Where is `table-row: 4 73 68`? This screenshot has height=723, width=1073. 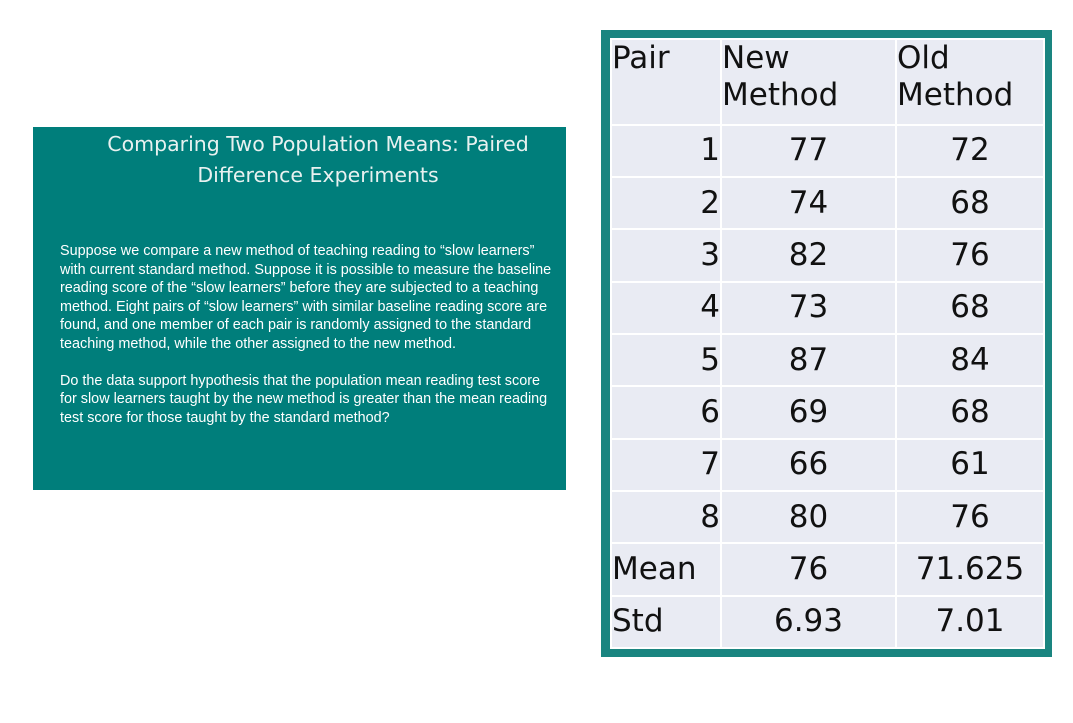
table-row: 4 73 68 is located at coordinates (827, 307).